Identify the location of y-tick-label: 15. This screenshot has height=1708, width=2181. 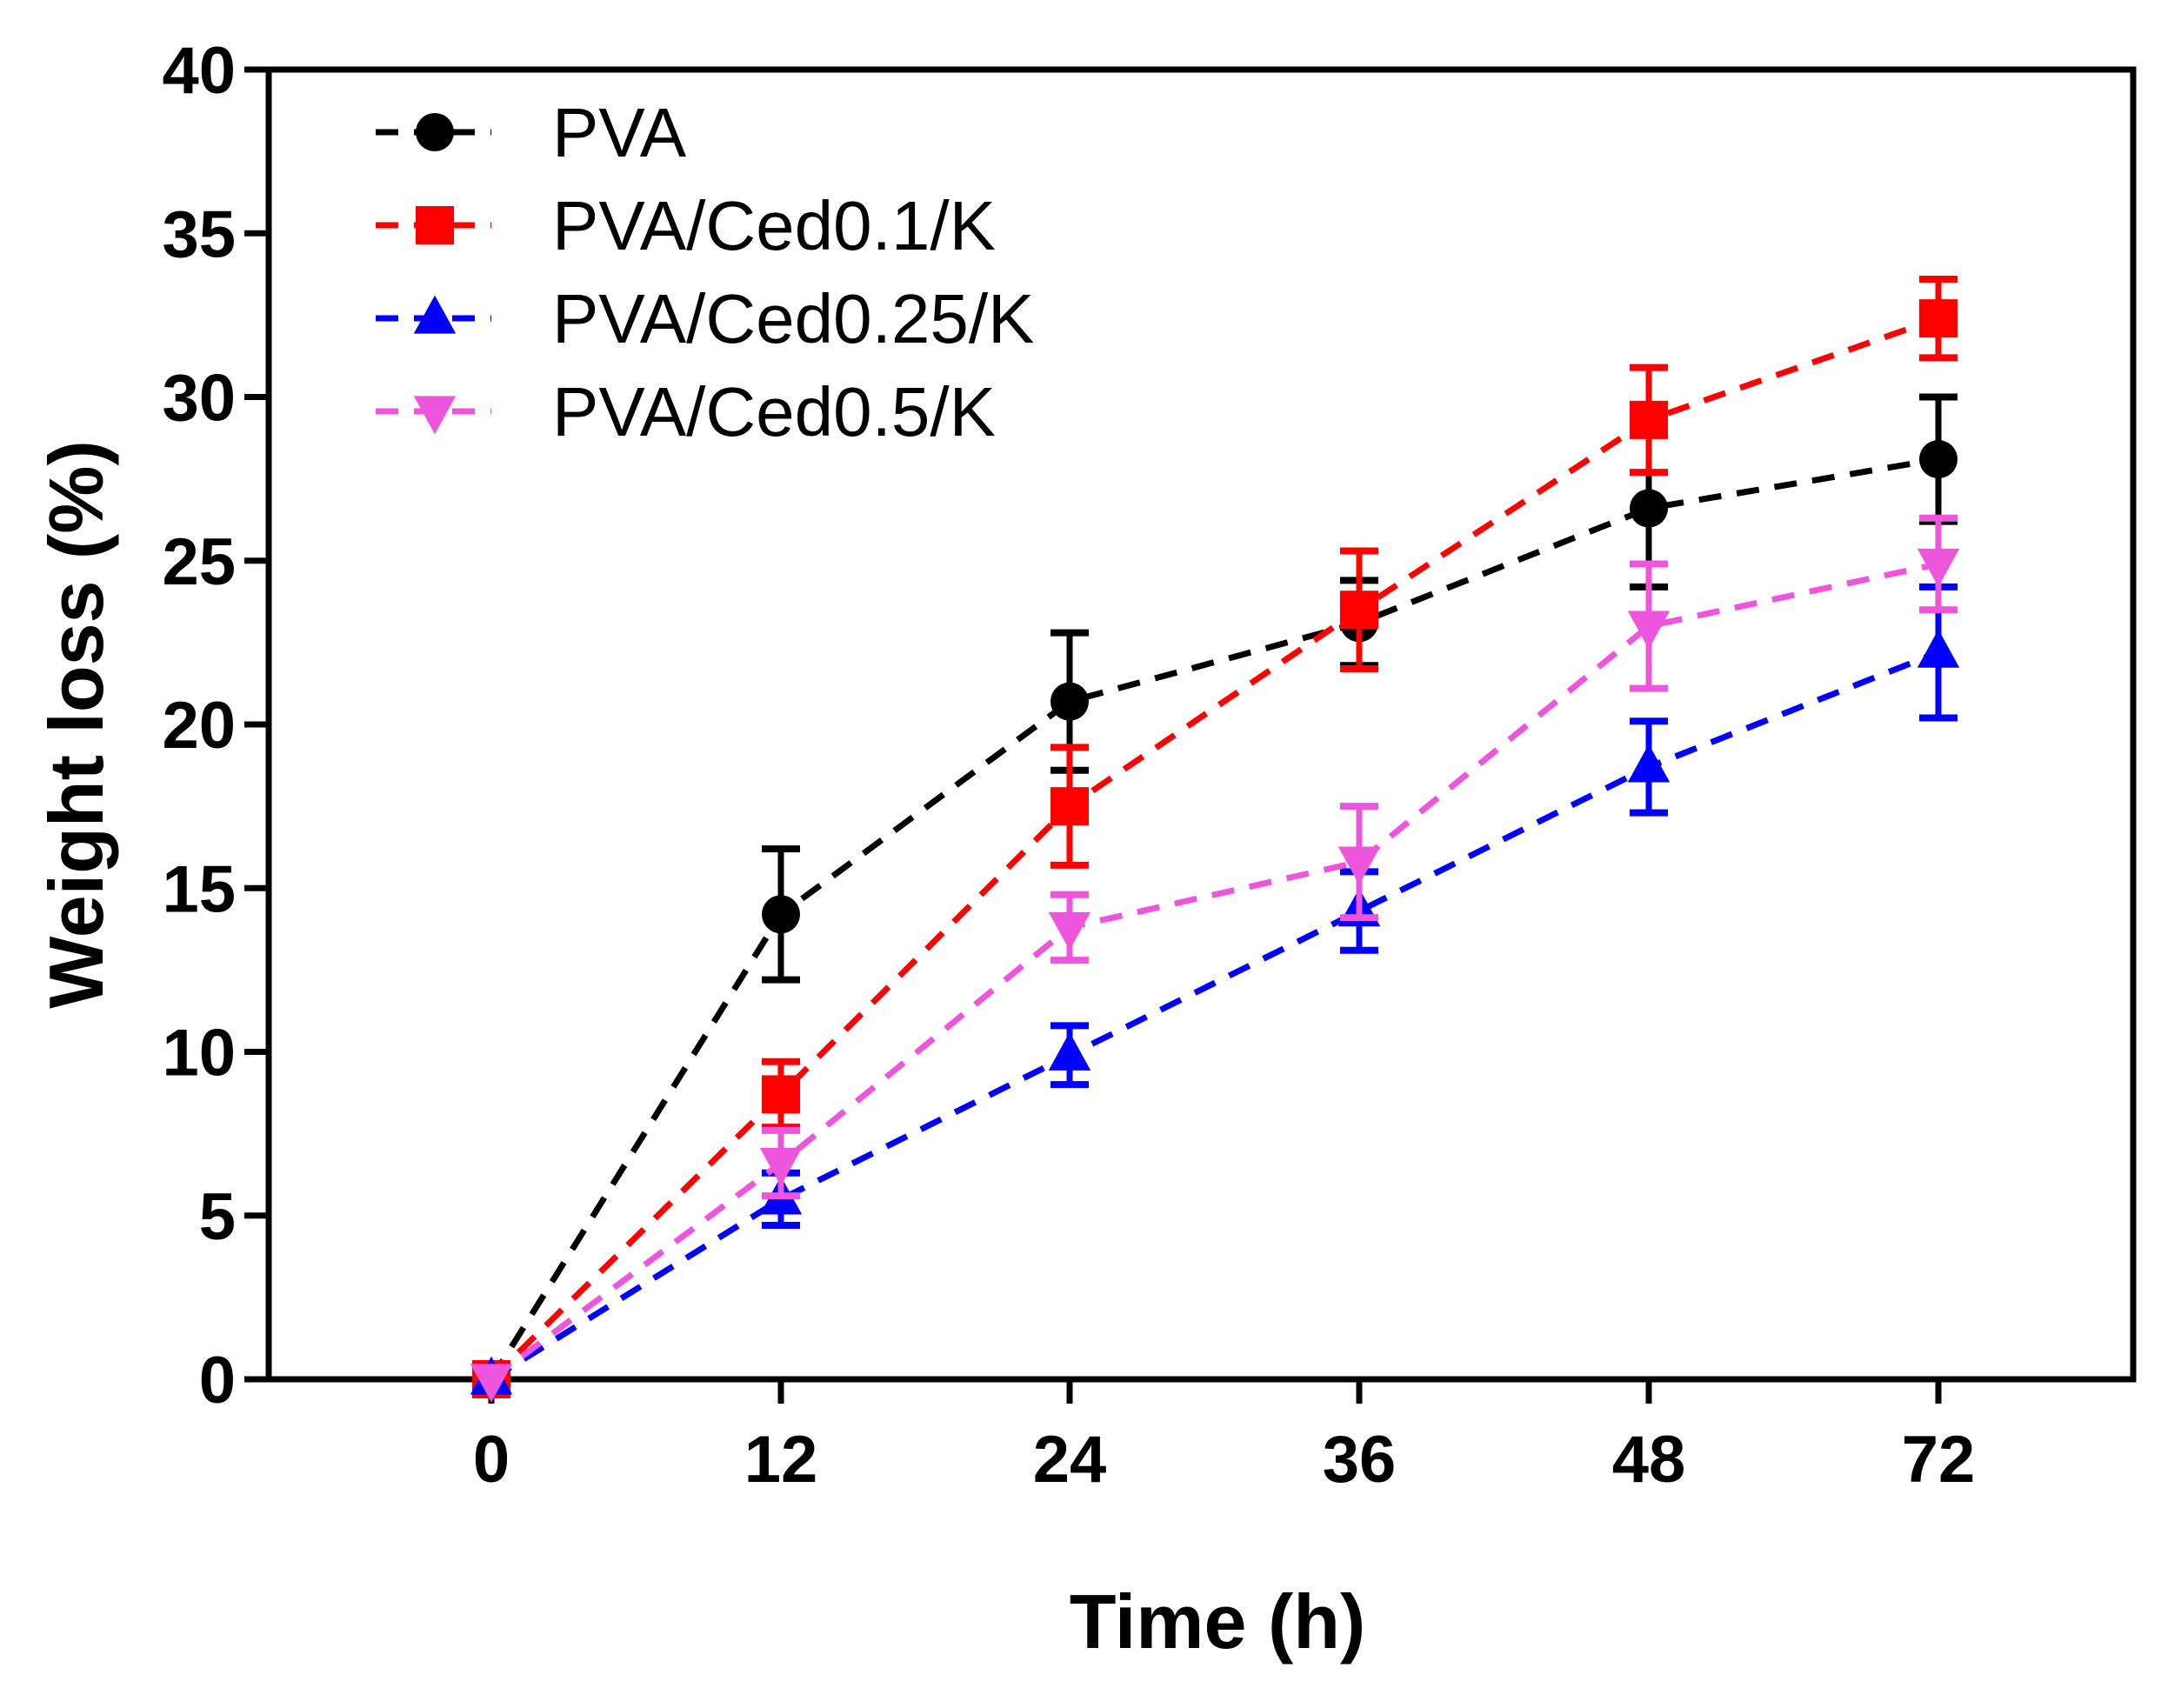
(199, 889).